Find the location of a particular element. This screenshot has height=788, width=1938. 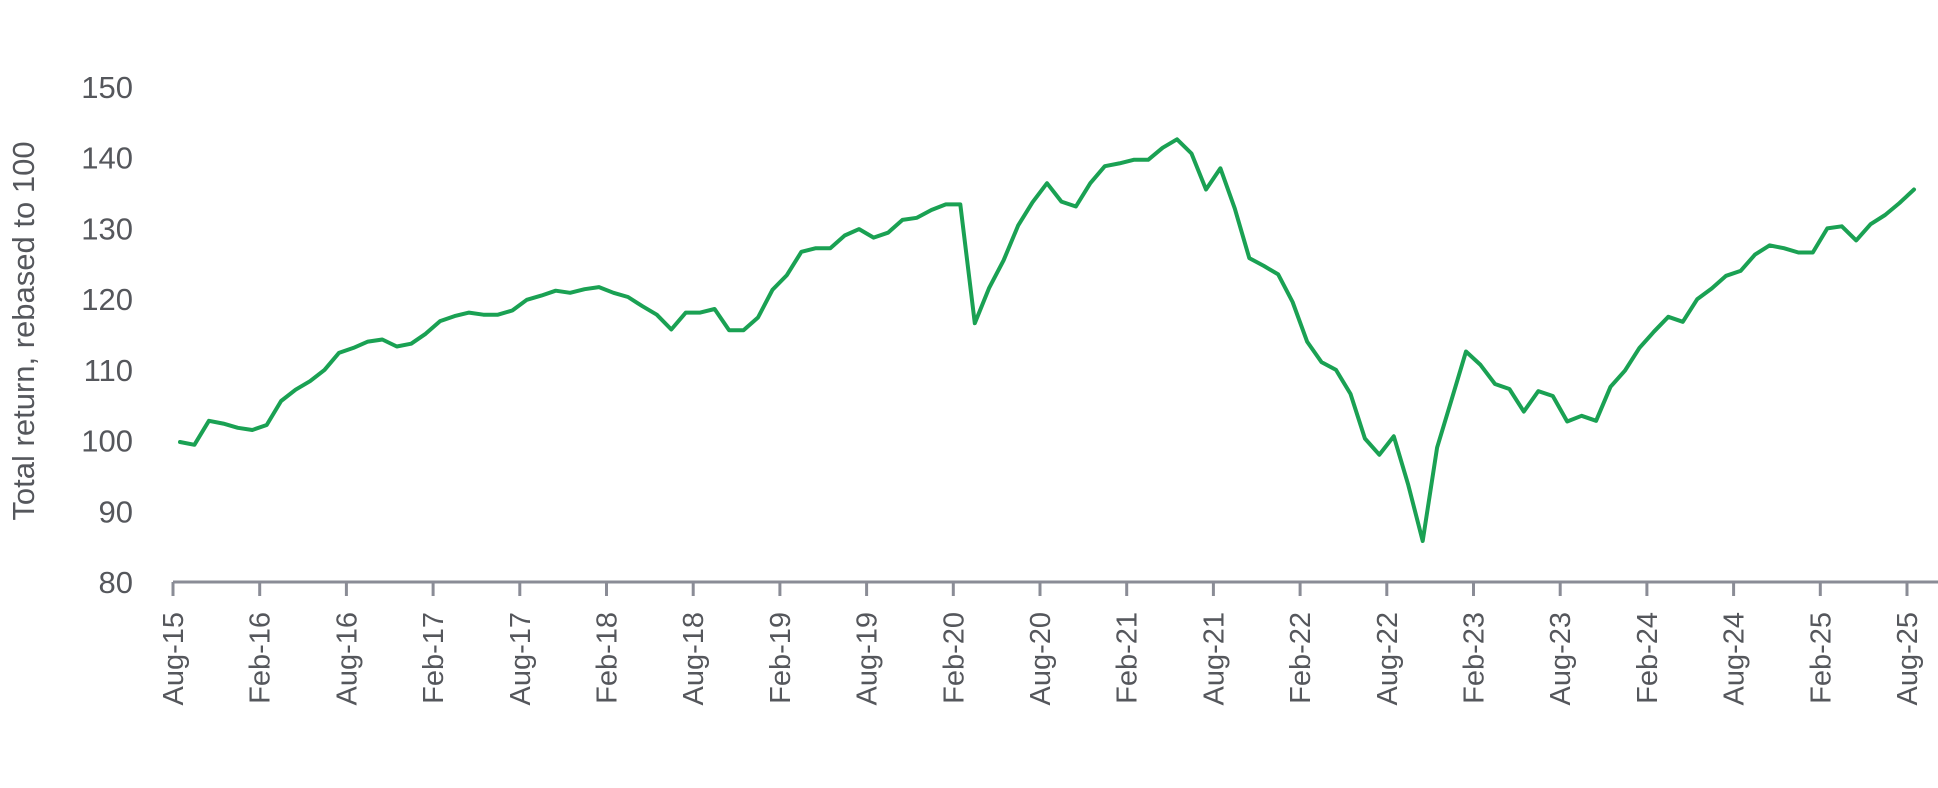

x-tick-label: Feb-20 is located at coordinates (954, 658).